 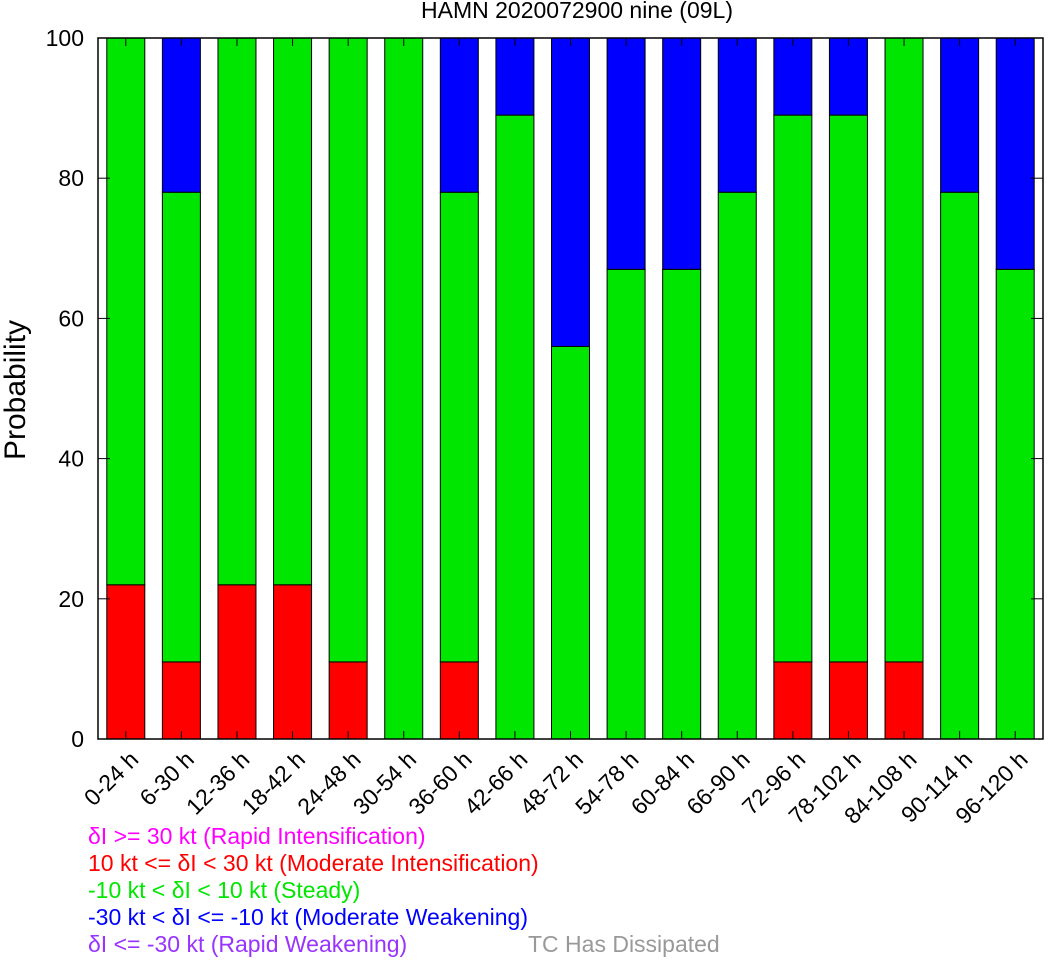 I want to click on y-tick-label-0: 0, so click(x=77, y=739).